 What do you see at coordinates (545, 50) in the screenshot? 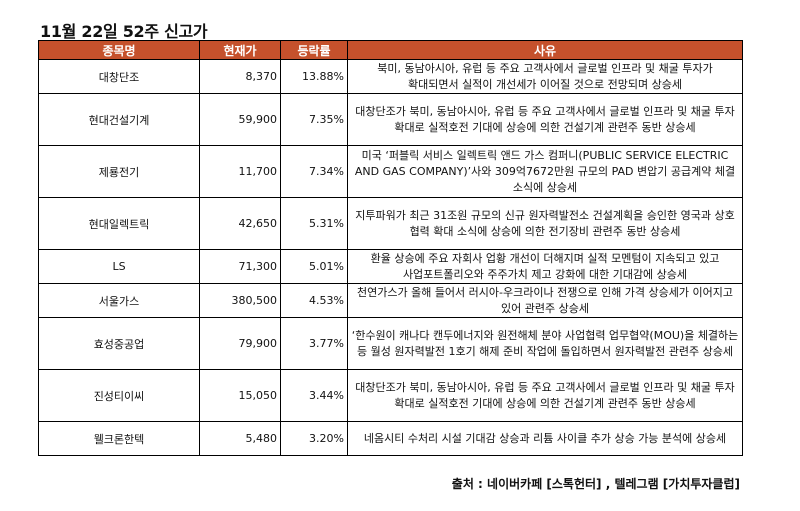
I see `header-reason: 사유` at bounding box center [545, 50].